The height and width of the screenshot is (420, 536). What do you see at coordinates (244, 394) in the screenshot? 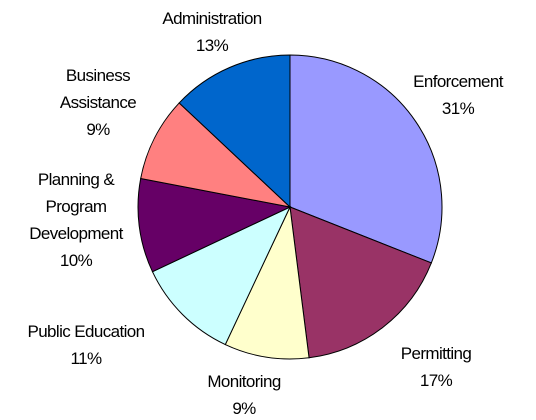
I see `slice-label: Monitoring 9%` at bounding box center [244, 394].